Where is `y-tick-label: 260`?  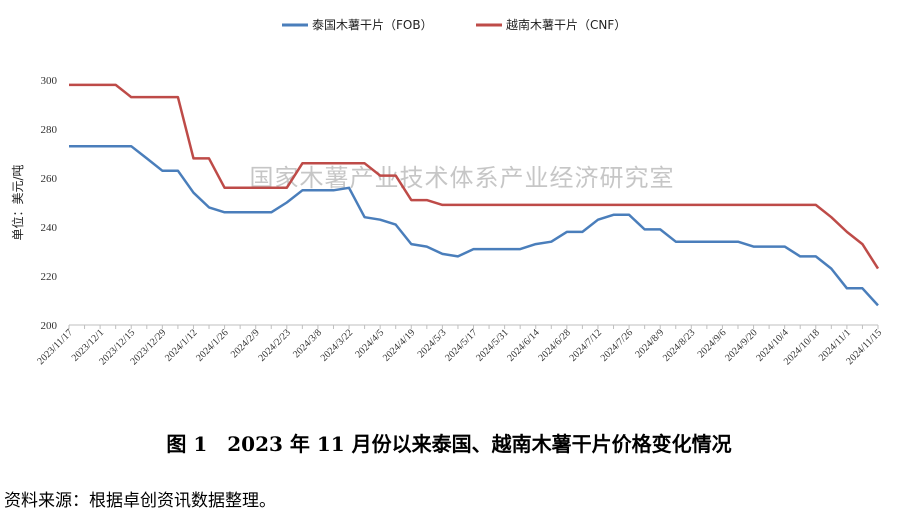 y-tick-label: 260 is located at coordinates (49, 179).